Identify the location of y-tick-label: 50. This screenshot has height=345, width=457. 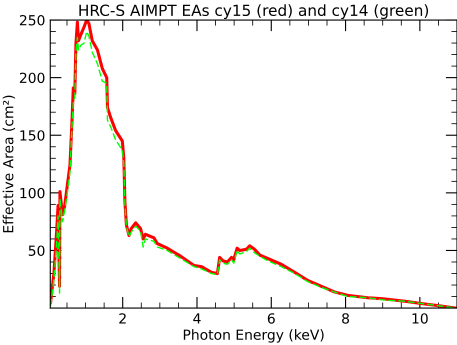
(36, 250).